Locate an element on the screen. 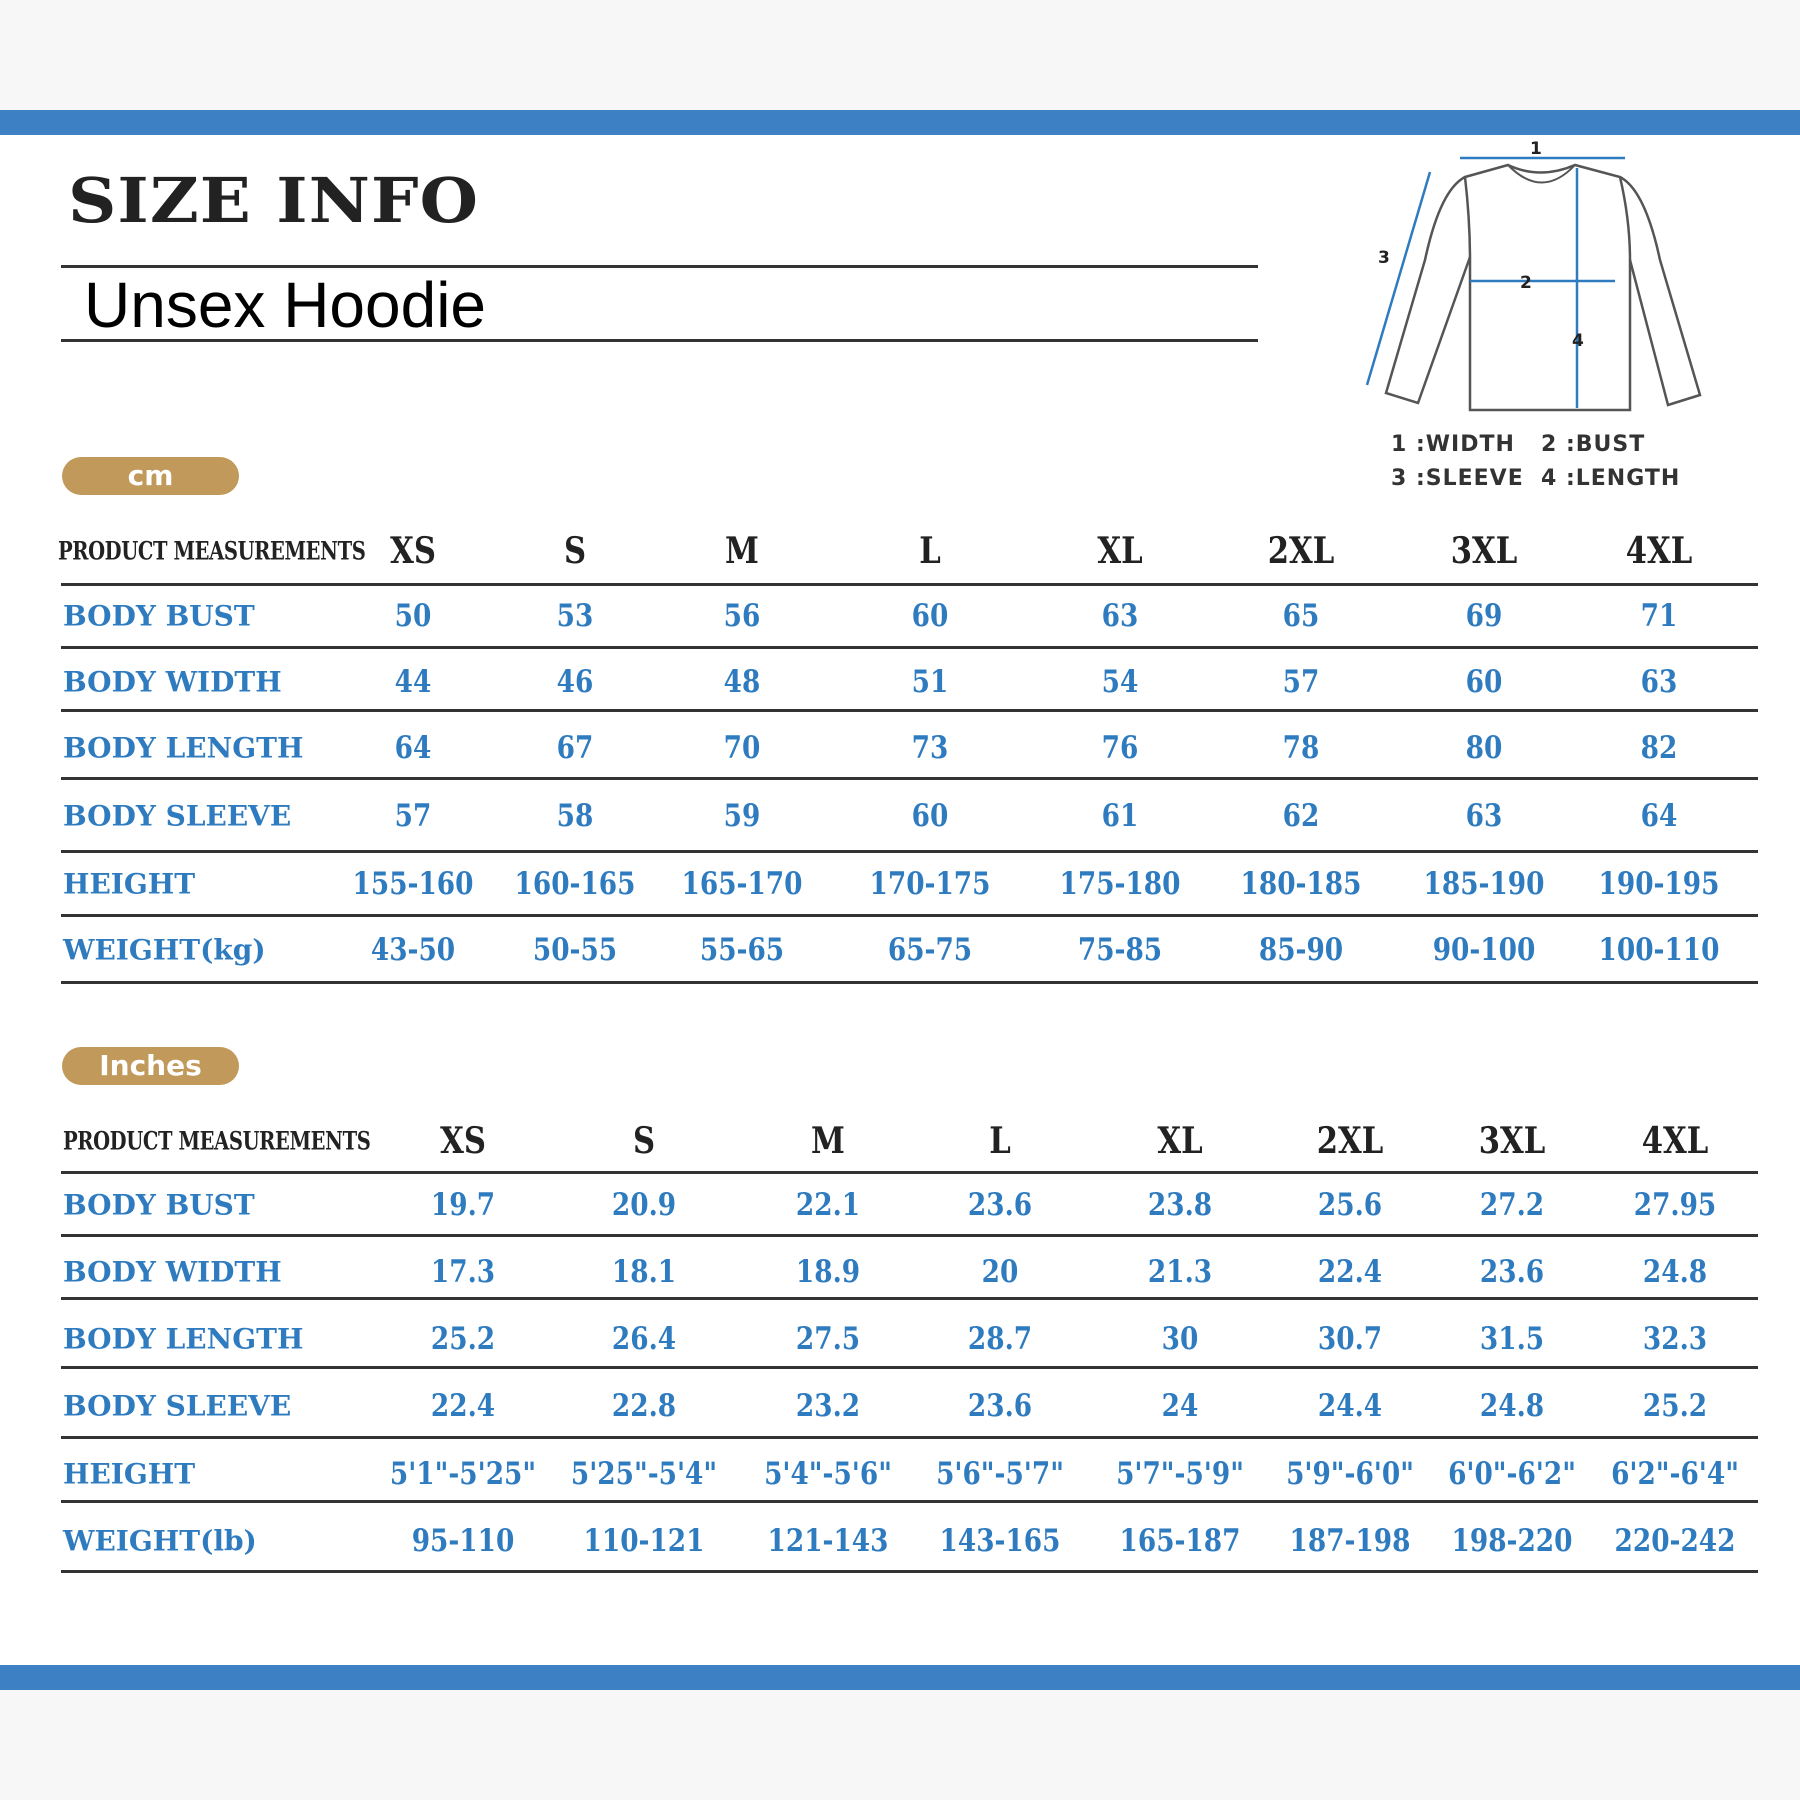 This screenshot has width=1800, height=1800. table-cell: 25.2 is located at coordinates (1675, 1406).